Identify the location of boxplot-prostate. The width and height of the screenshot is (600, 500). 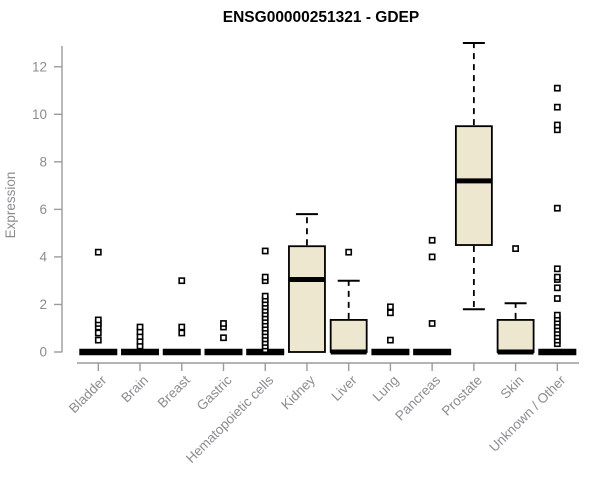
(473, 176).